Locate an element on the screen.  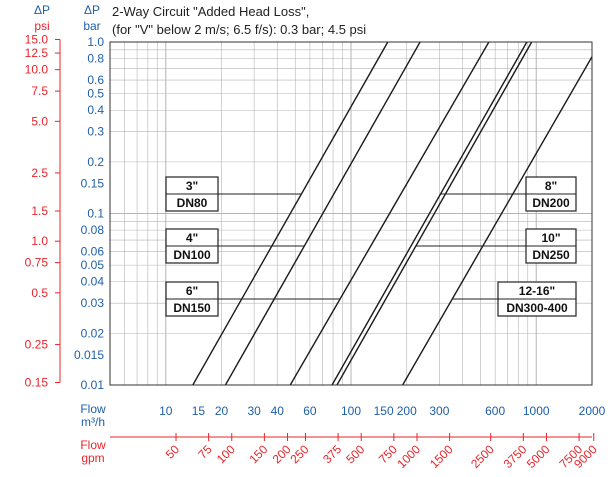
psi-axis-unit: psi is located at coordinates (41, 26).